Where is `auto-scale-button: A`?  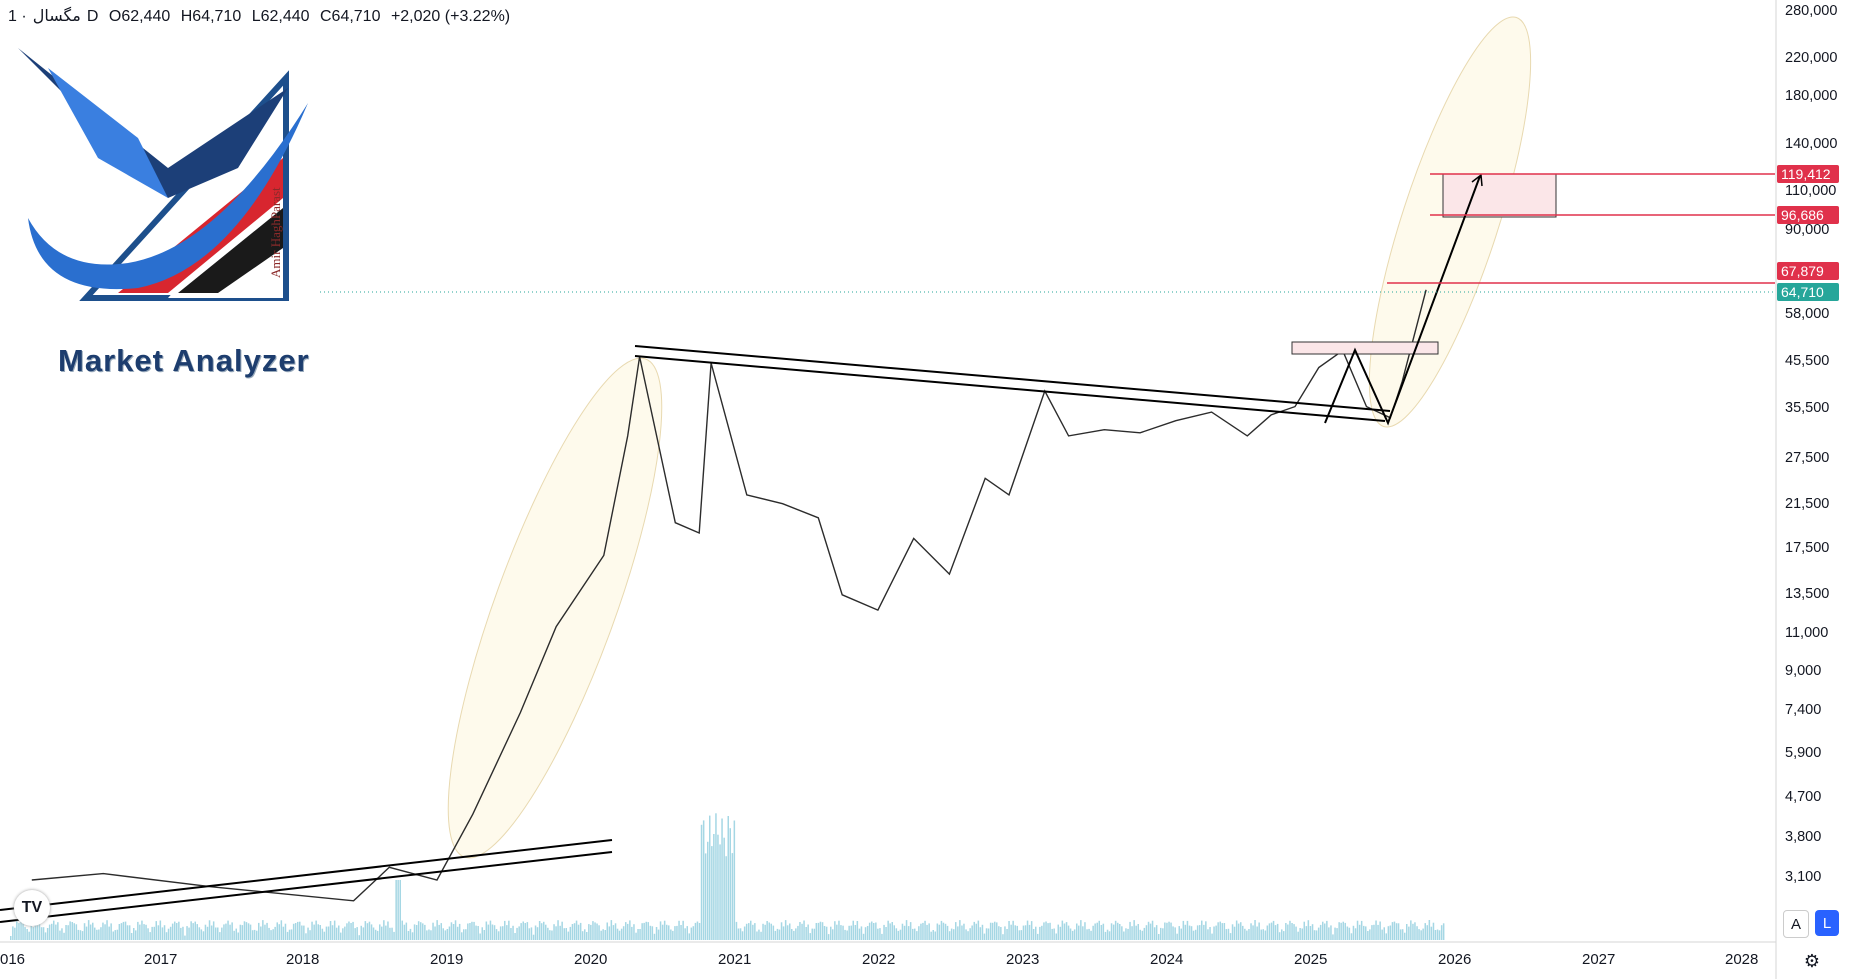 auto-scale-button: A is located at coordinates (1796, 924).